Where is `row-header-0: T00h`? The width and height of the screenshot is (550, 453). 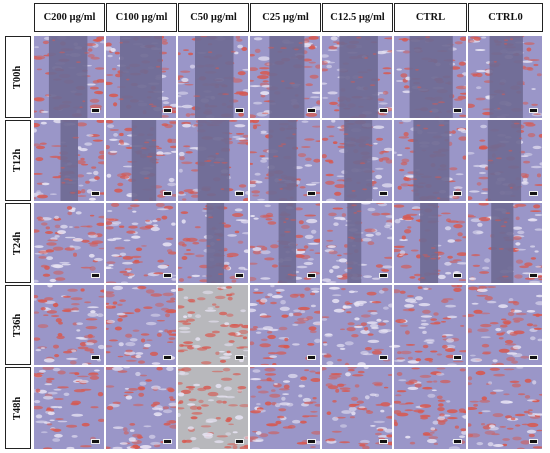
row-header-0: T00h is located at coordinates (18, 77).